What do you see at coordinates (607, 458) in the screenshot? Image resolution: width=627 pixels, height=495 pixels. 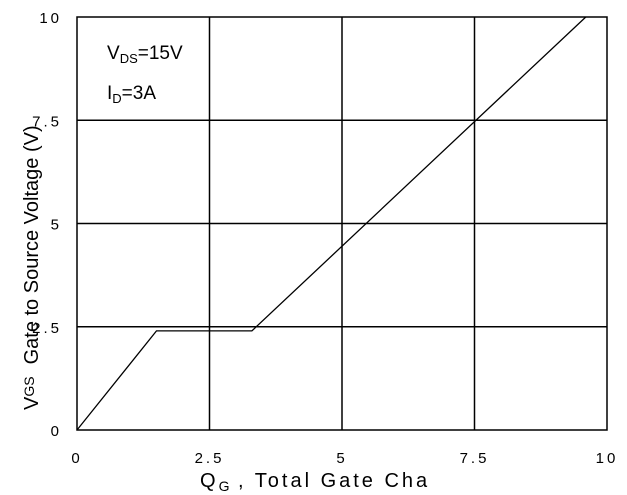 I see `x-tick-label: 10` at bounding box center [607, 458].